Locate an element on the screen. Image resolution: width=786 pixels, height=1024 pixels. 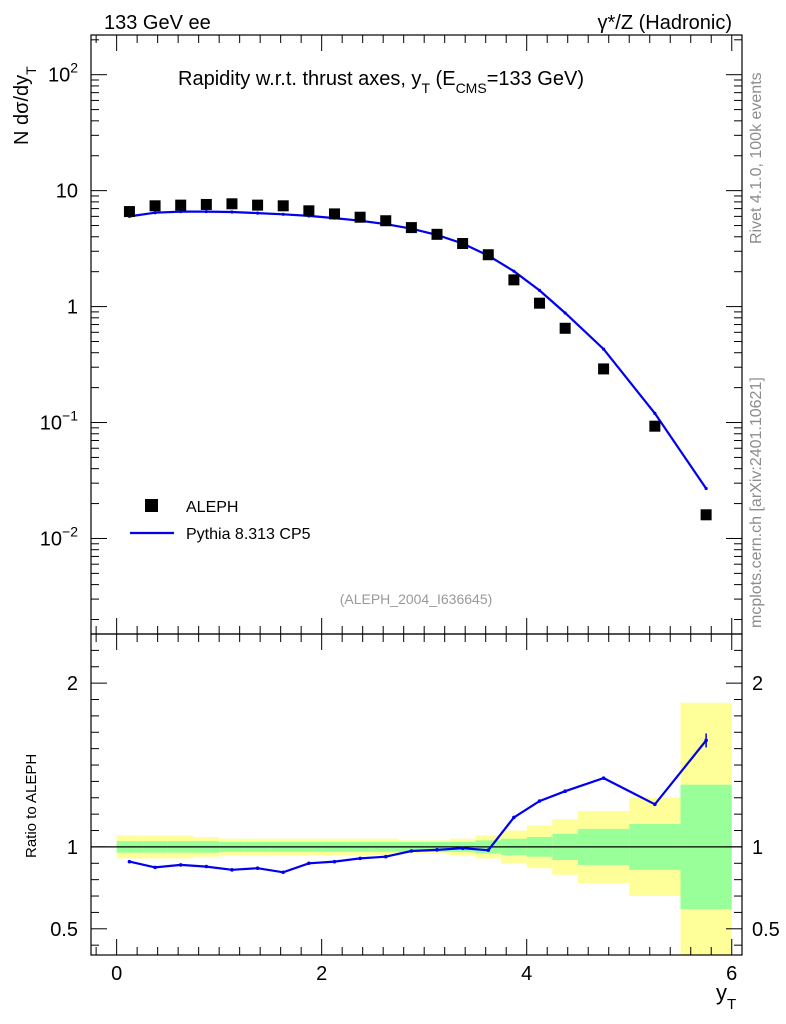
source-label: mcplots.cern.ch [arXiv:2401.10621] is located at coordinates (756, 502).